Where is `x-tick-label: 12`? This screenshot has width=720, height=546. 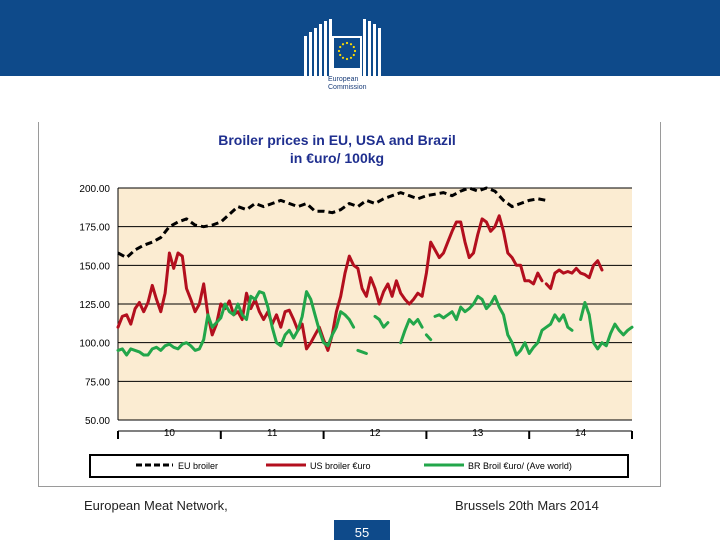 x-tick-label: 12 is located at coordinates (375, 433).